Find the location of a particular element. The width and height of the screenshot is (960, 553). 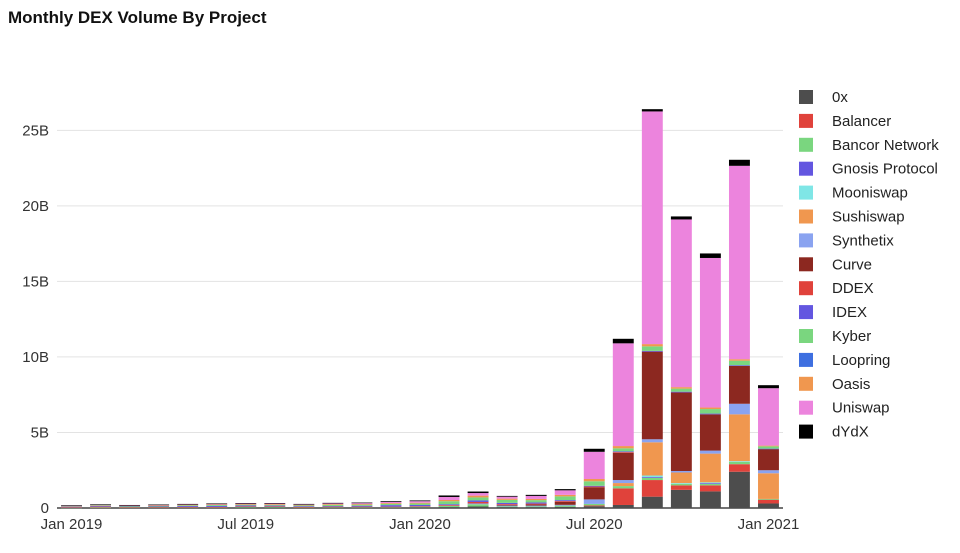

y-tick-label: 20B is located at coordinates (35, 206).